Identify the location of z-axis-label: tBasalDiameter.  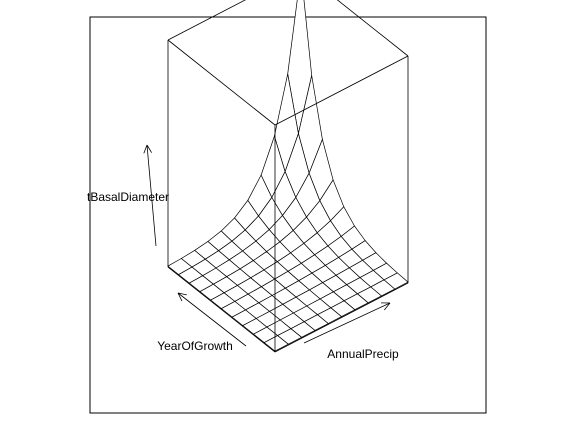
(128, 197).